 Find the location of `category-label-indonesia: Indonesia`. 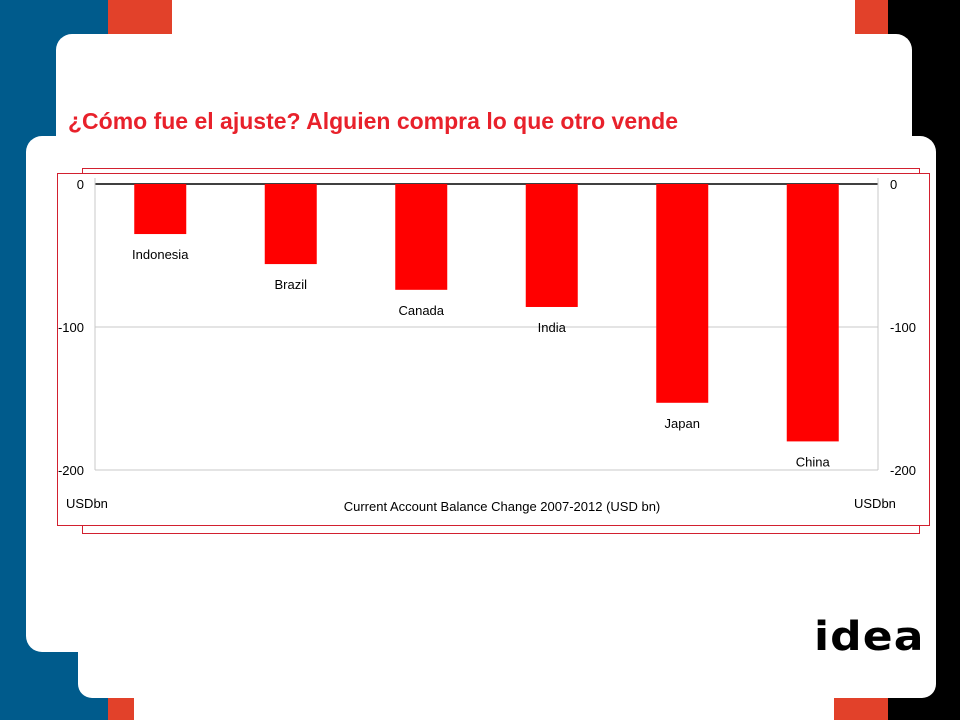

category-label-indonesia: Indonesia is located at coordinates (160, 254).